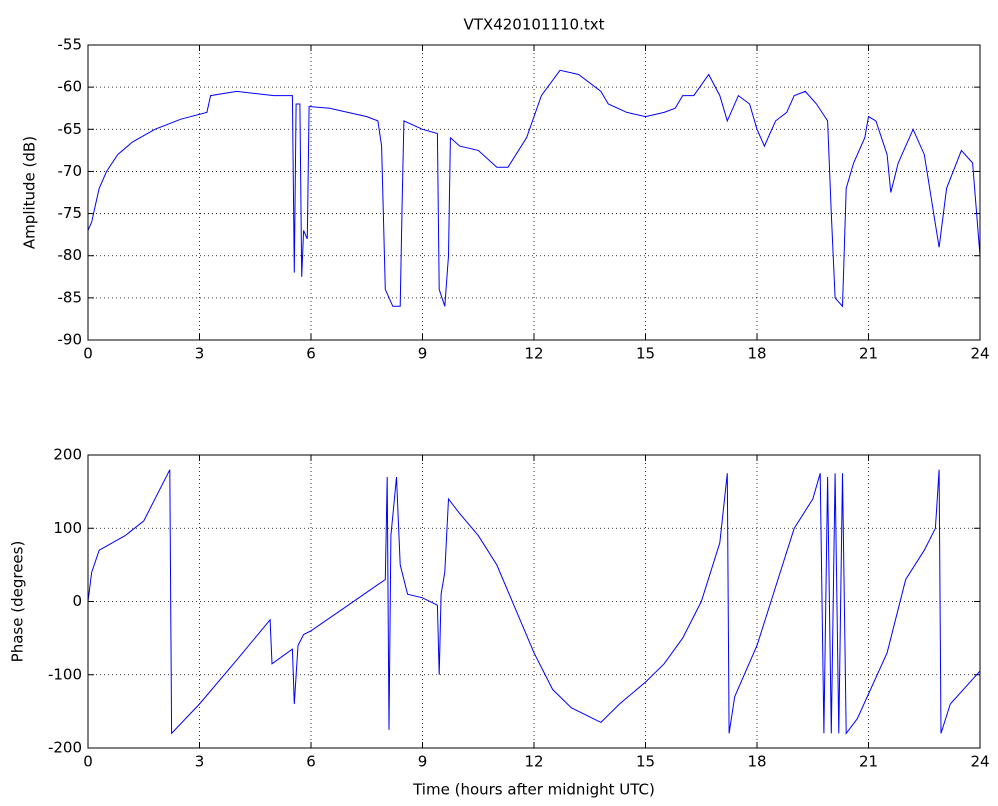  What do you see at coordinates (77, 601) in the screenshot?
I see `y-tick-label: 0` at bounding box center [77, 601].